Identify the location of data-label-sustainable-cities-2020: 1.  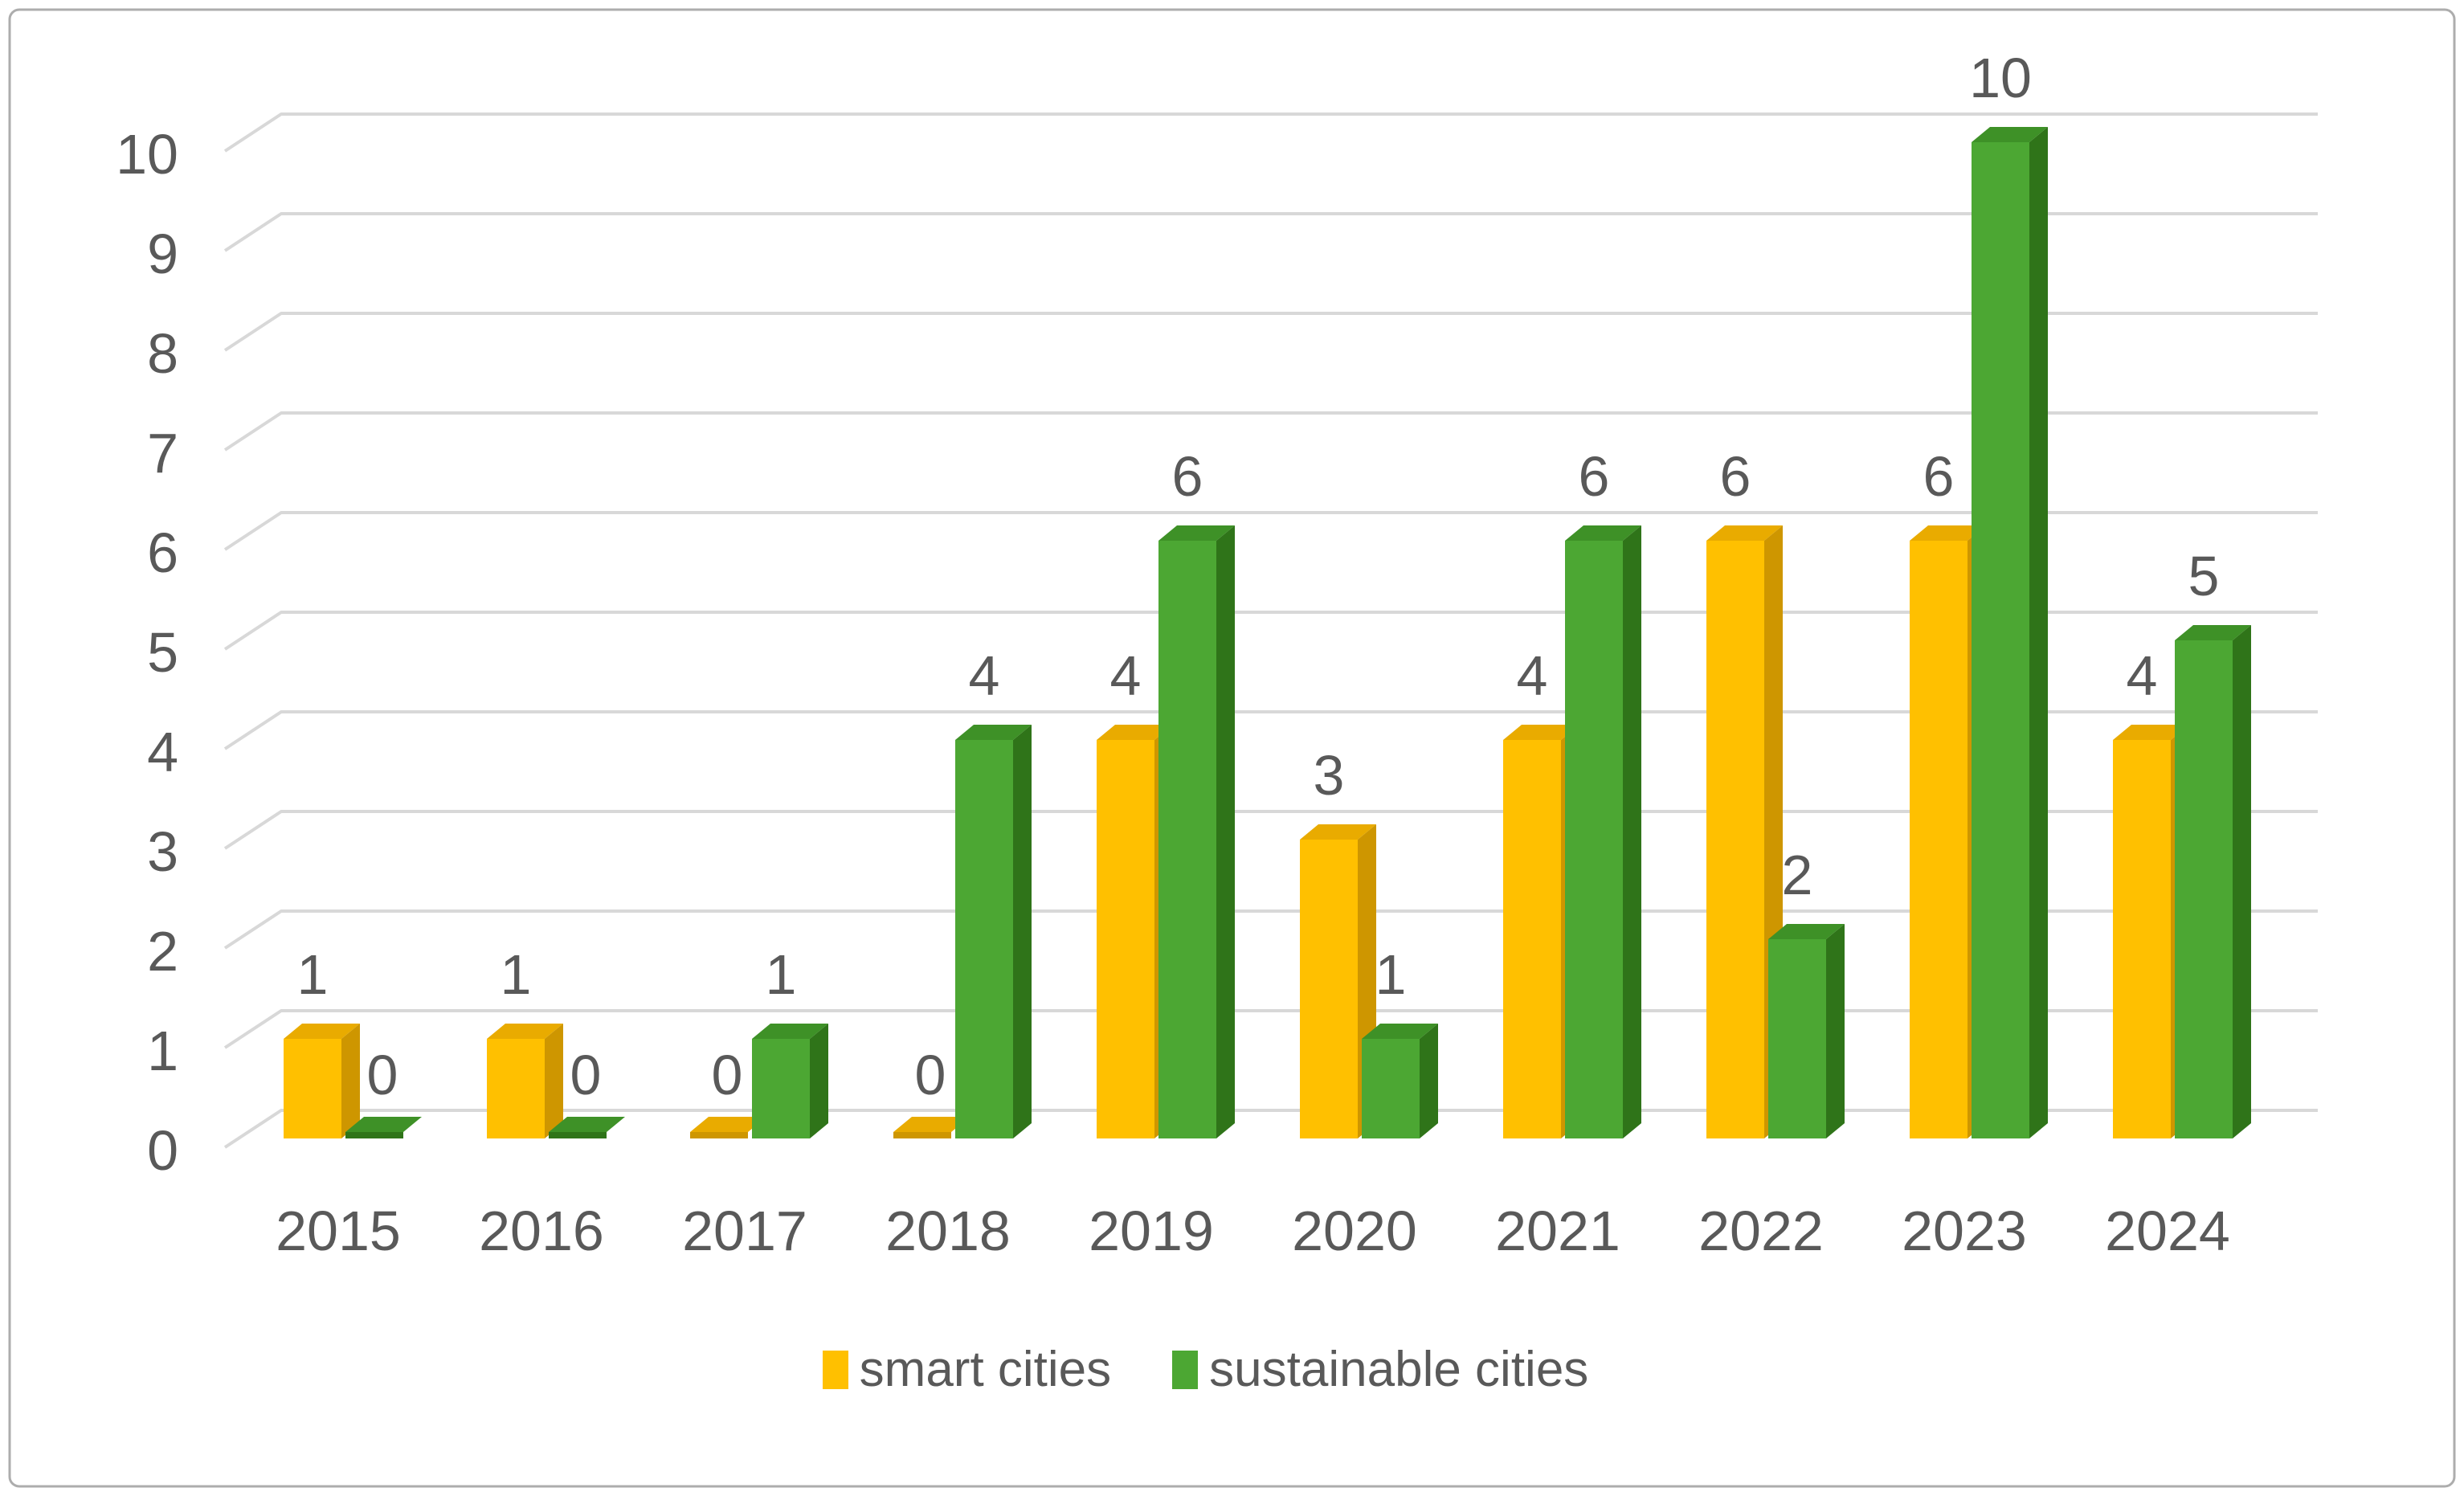
(1391, 974).